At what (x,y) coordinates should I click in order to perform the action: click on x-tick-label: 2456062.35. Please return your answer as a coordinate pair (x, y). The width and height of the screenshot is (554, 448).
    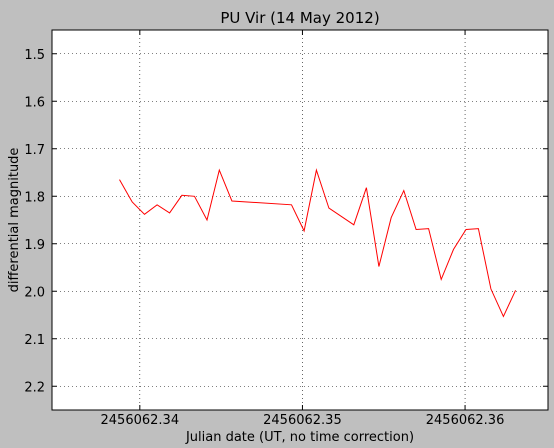
    Looking at the image, I should click on (302, 420).